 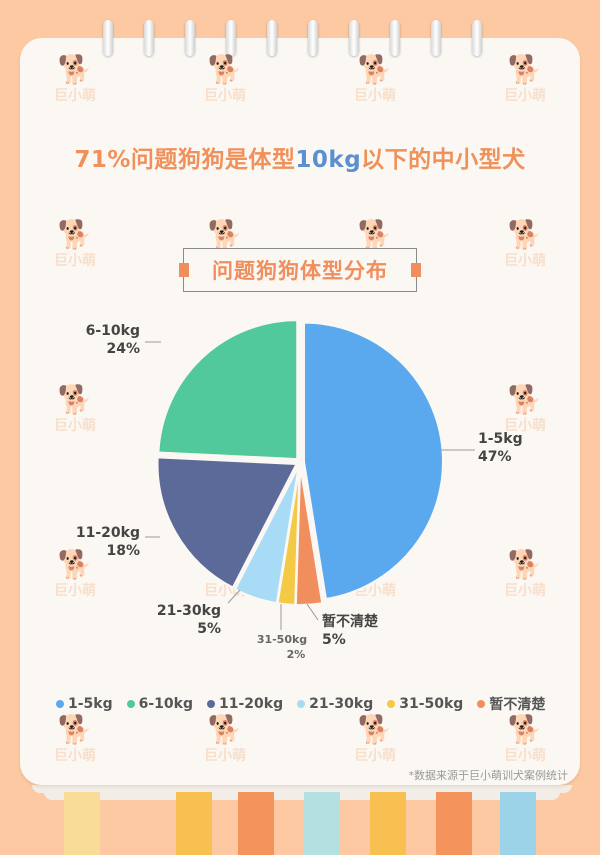 I want to click on slice-percent-label: 18%, so click(x=123, y=551).